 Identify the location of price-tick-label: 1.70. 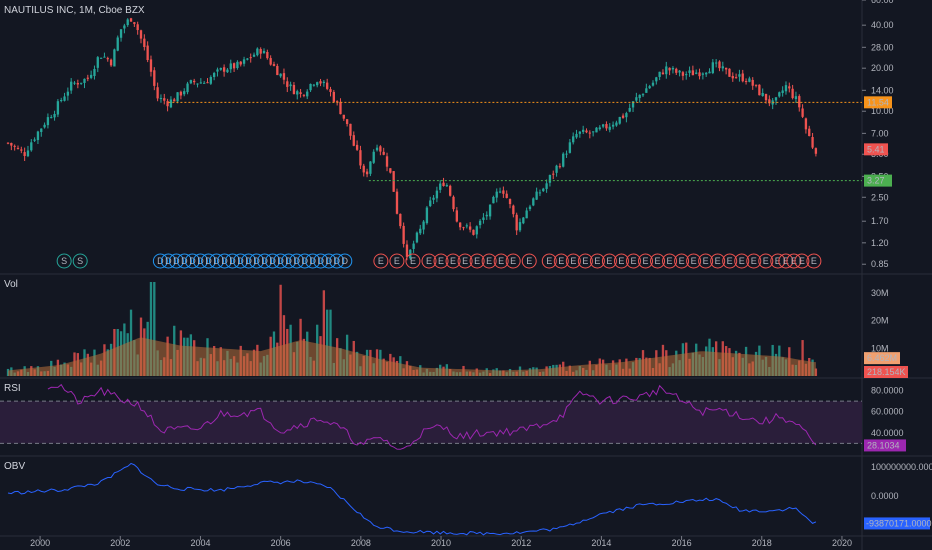
(880, 221).